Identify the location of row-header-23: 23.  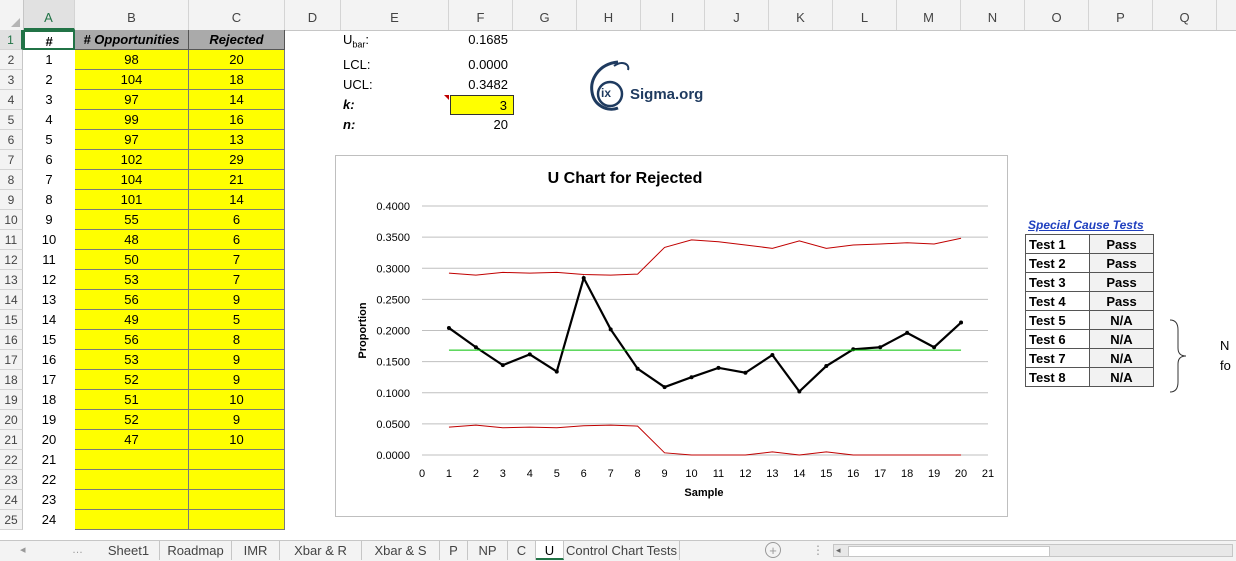
(11, 480).